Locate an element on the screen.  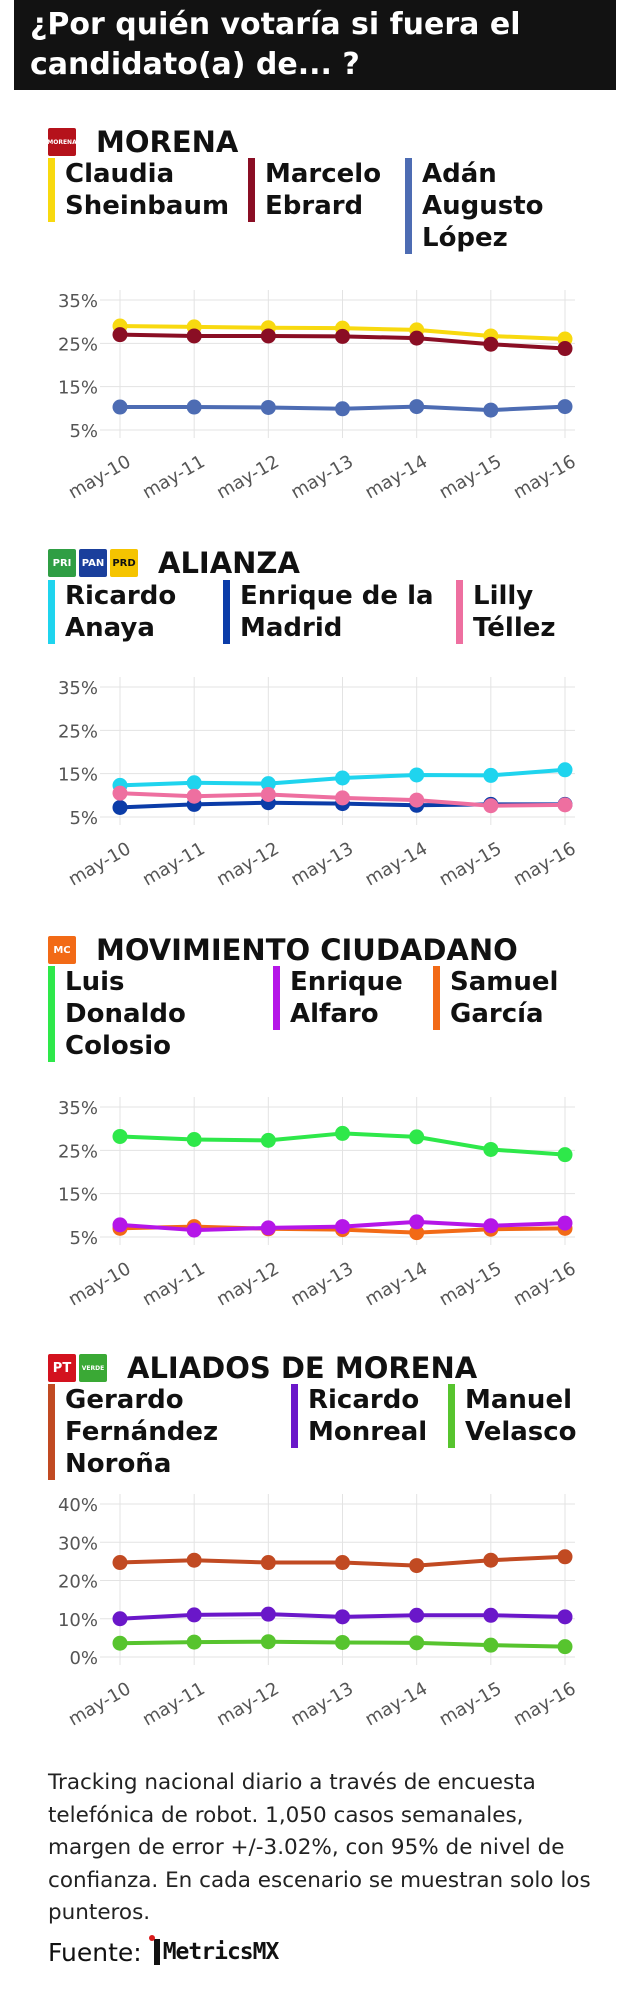
prd-logo-icon: PRD is located at coordinates (124, 563).